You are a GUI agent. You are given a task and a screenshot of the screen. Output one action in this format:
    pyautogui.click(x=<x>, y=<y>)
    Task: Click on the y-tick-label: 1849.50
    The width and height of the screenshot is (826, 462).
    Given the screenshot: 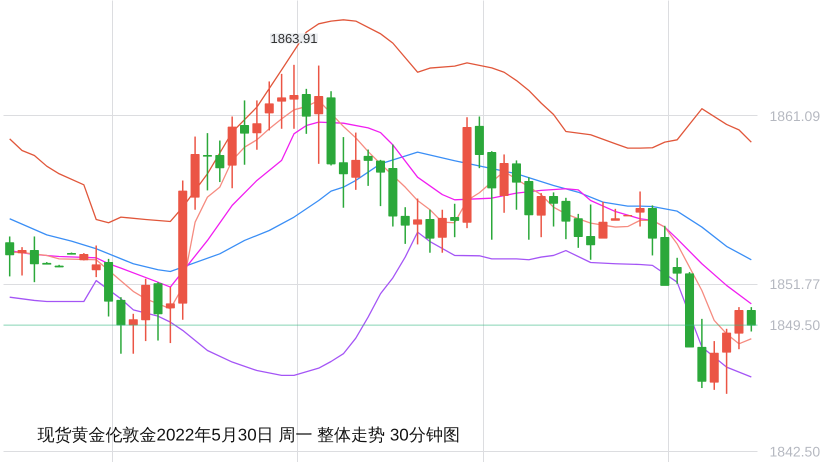 What is the action you would take?
    pyautogui.click(x=795, y=325)
    